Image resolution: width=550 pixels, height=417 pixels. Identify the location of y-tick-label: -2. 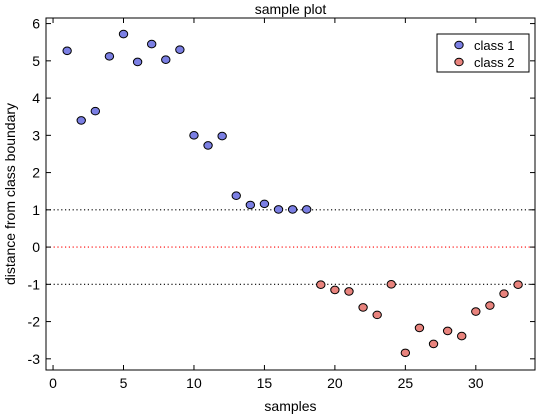
(34, 322).